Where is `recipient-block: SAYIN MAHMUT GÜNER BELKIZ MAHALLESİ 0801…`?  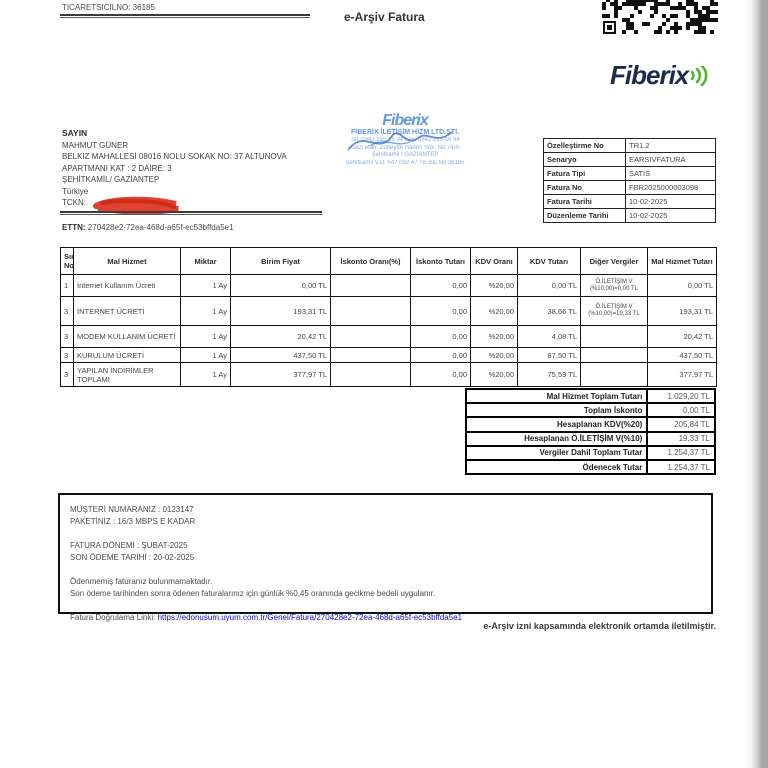
recipient-block: SAYIN MAHMUT GÜNER BELKIZ MAHALLESİ 0801… is located at coordinates (174, 168).